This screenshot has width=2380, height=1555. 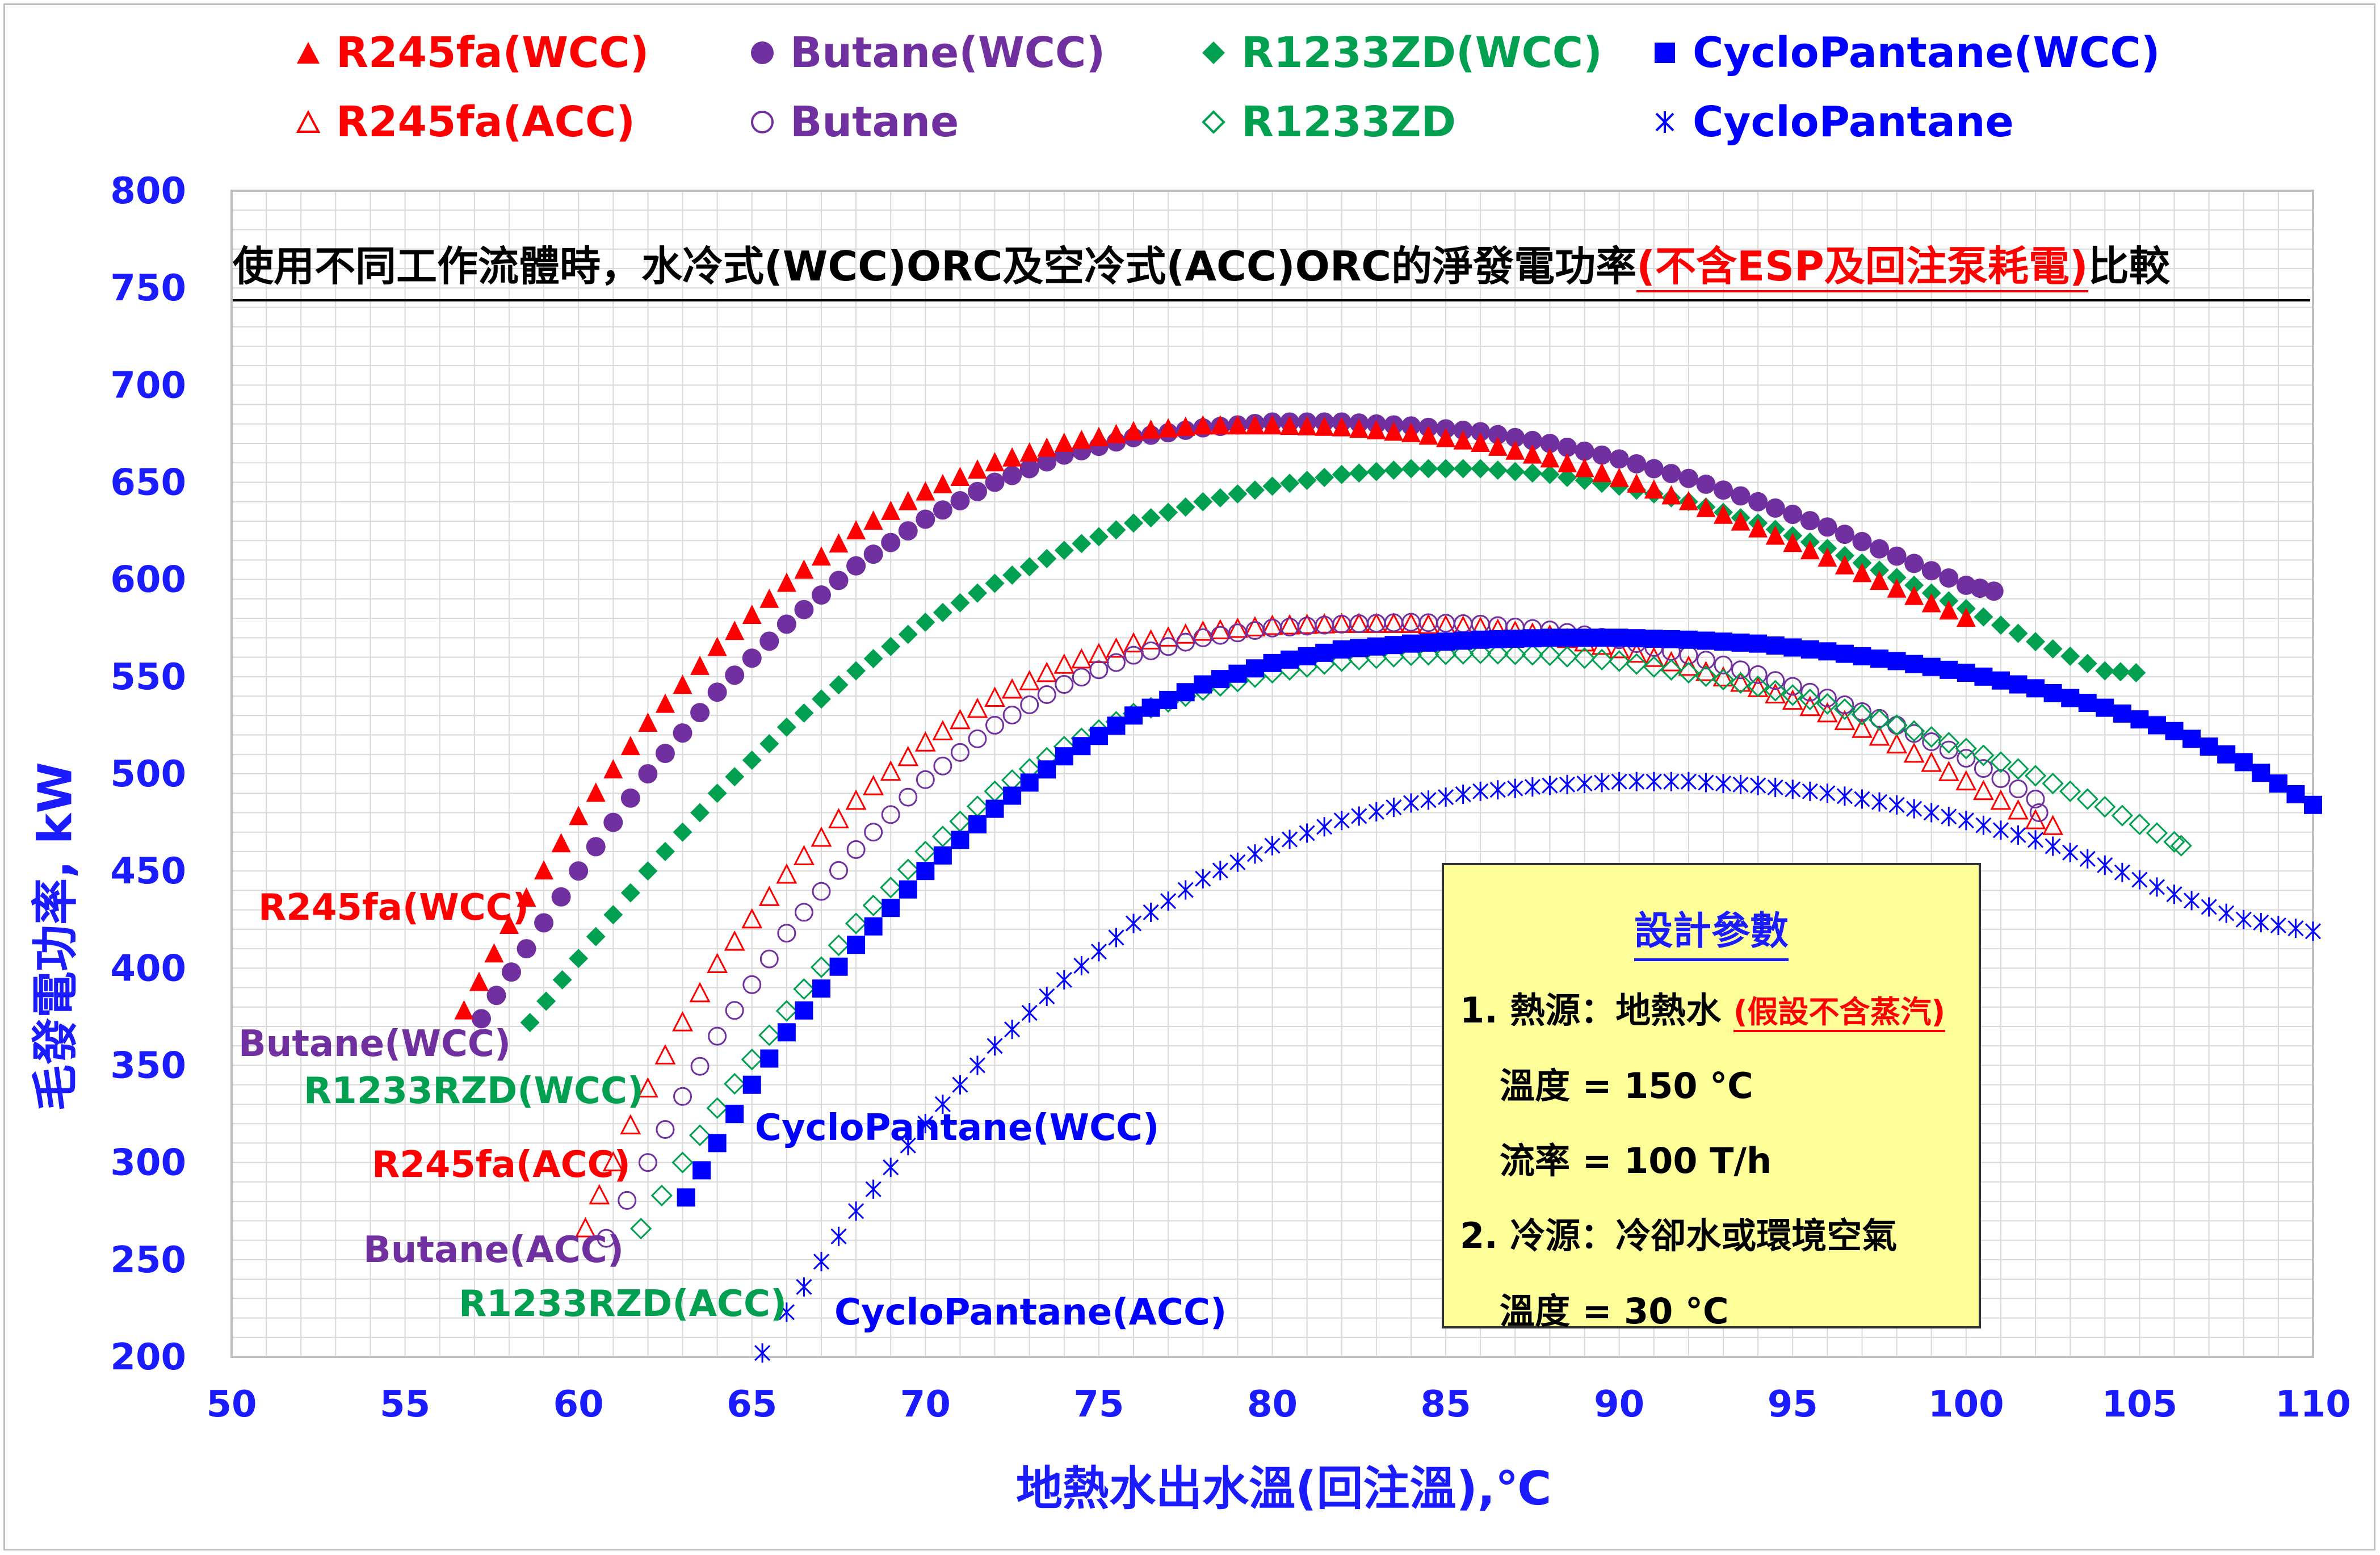 I want to click on y-tick-label: 650, so click(x=148, y=483).